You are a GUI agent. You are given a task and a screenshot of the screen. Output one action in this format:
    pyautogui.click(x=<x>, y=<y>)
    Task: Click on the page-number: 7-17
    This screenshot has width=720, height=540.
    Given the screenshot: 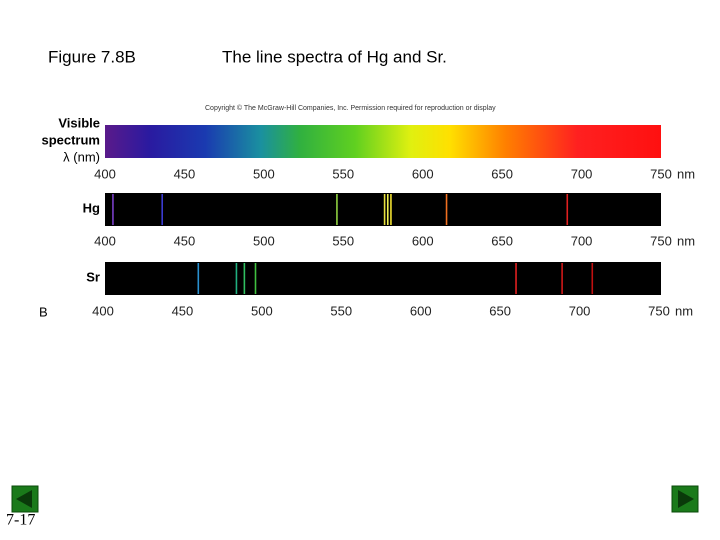 What is the action you would take?
    pyautogui.click(x=20, y=520)
    